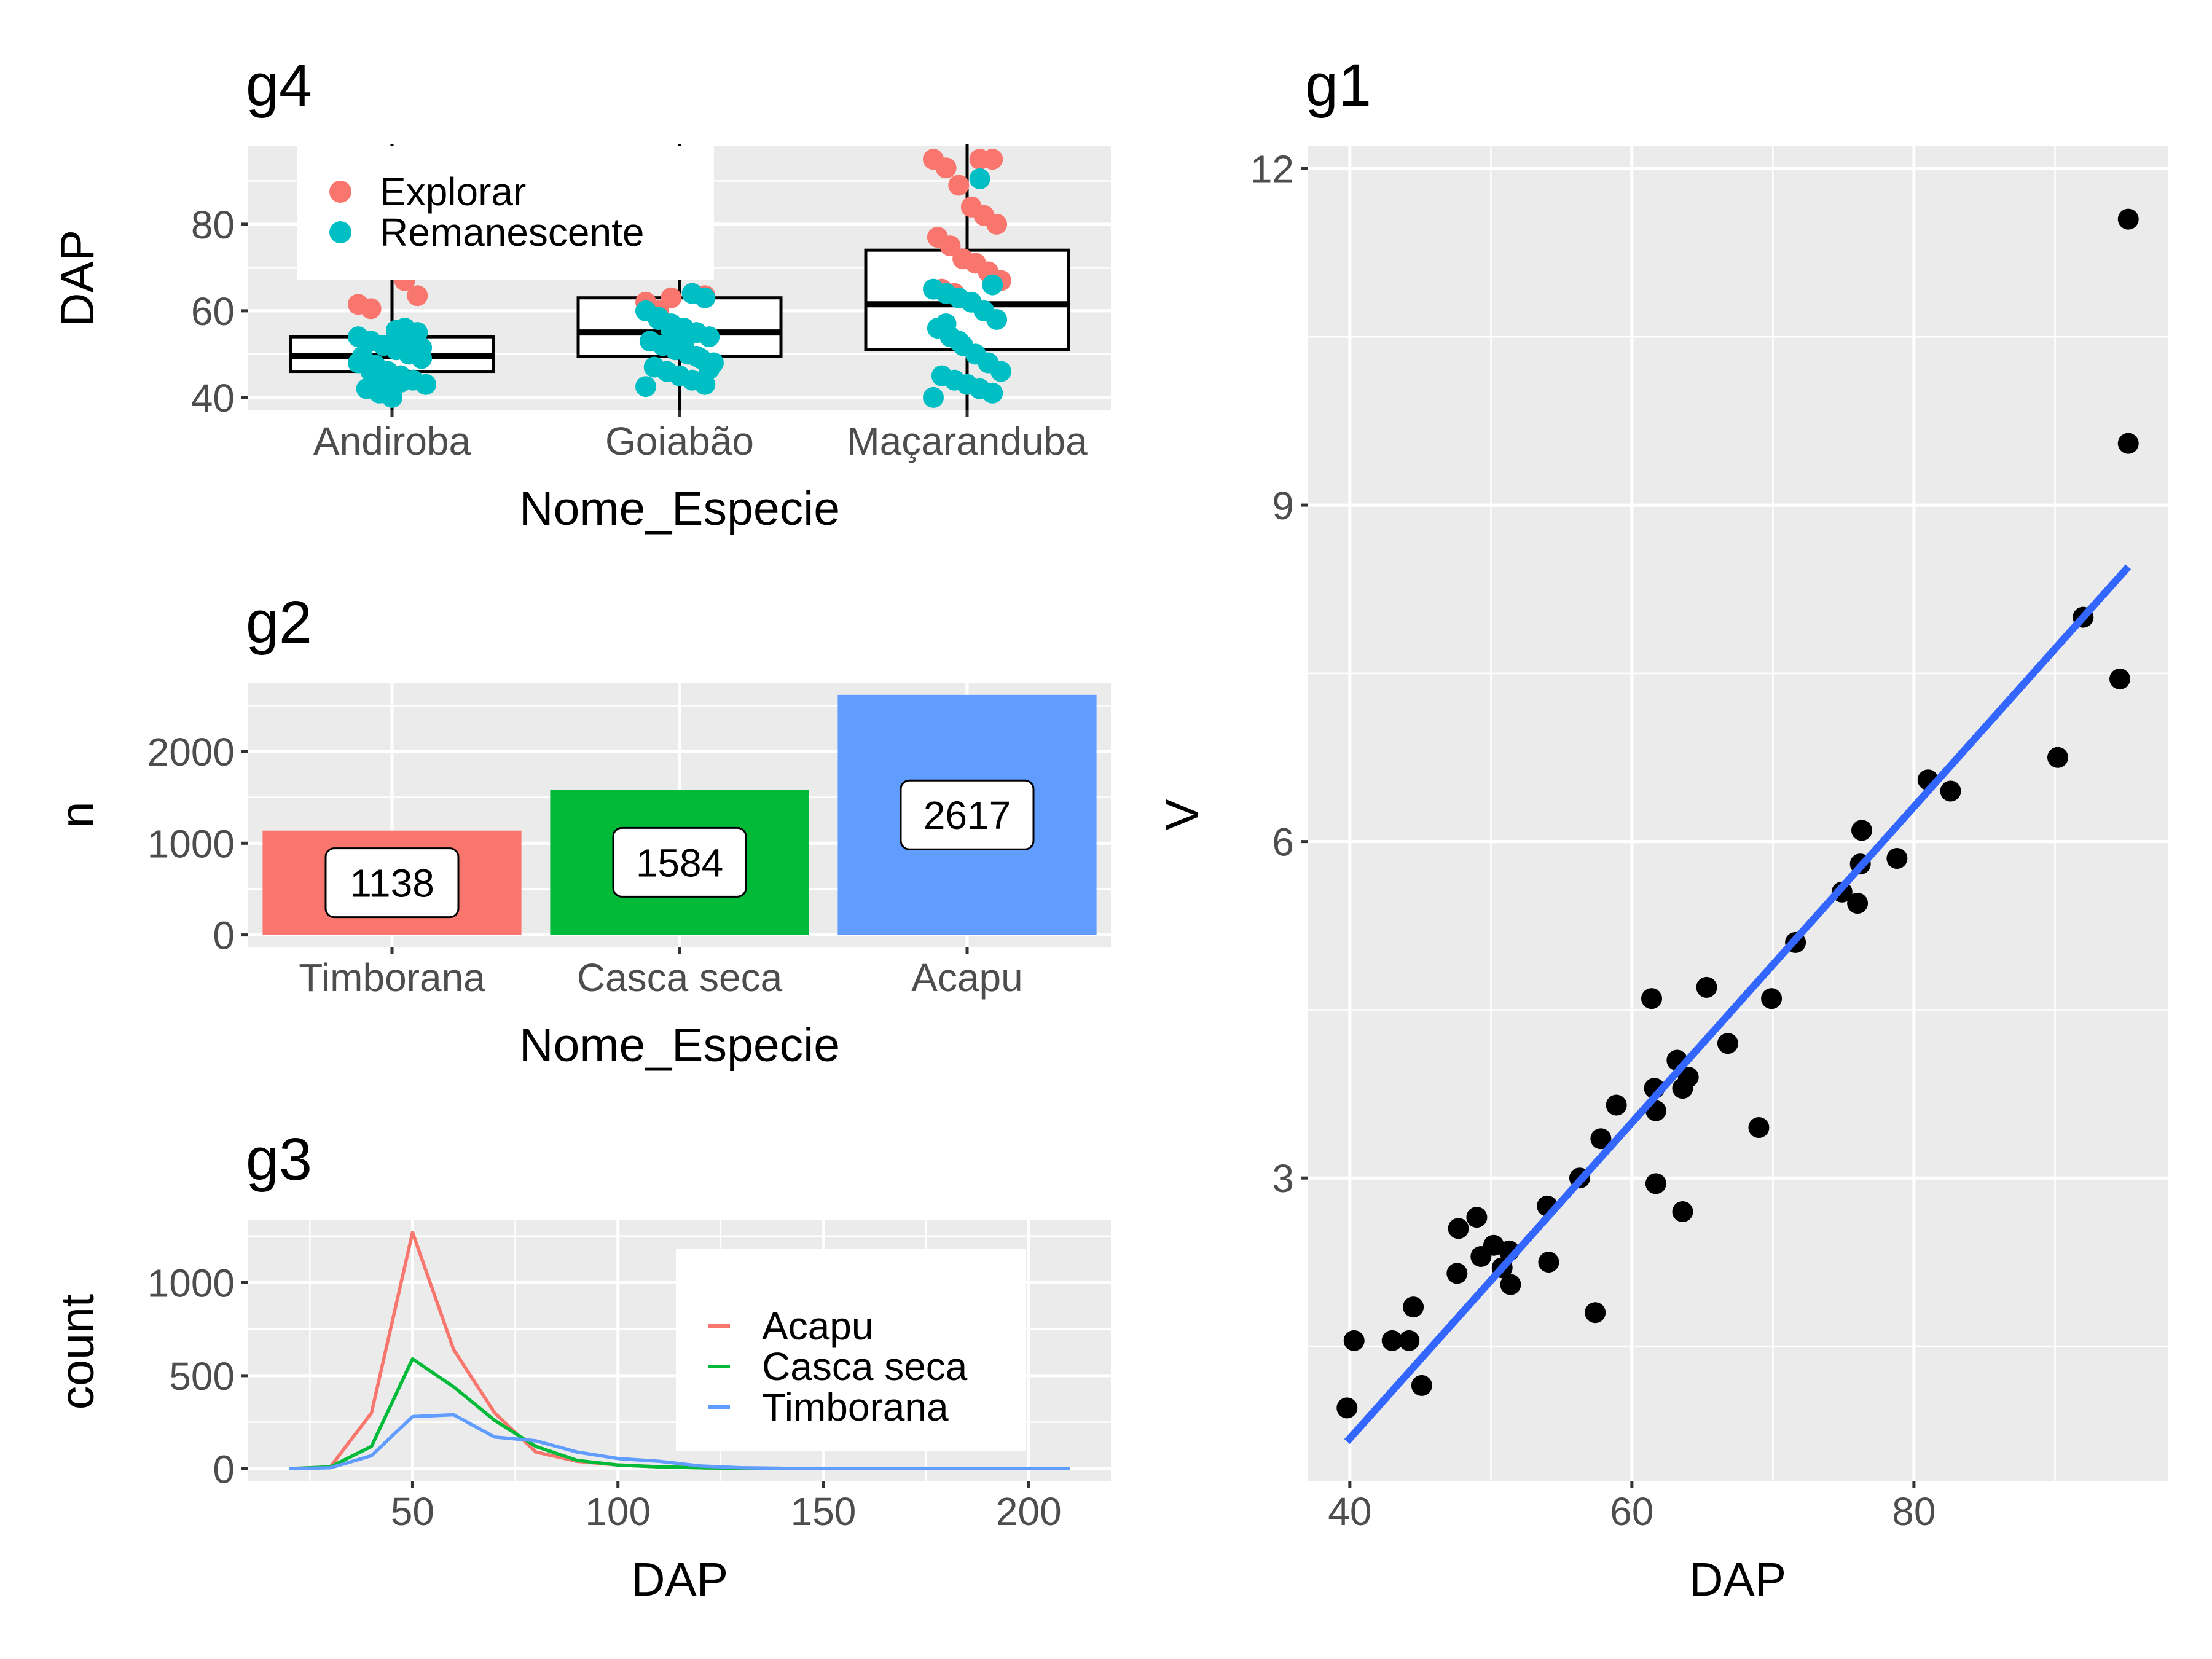  What do you see at coordinates (1737, 1579) in the screenshot?
I see `x-axis-title-g1: DAP` at bounding box center [1737, 1579].